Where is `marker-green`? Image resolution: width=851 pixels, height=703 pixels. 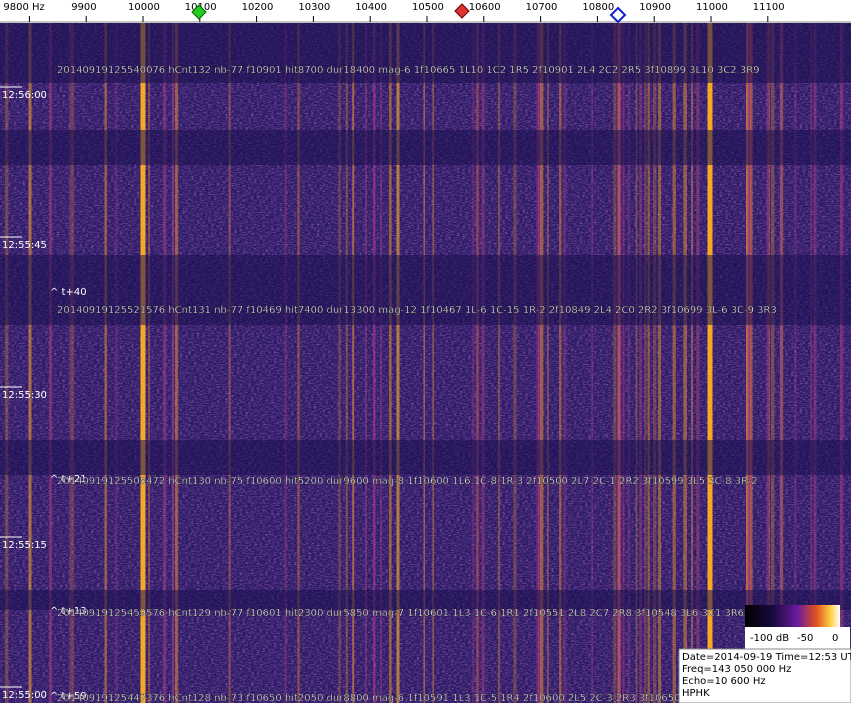 marker-green is located at coordinates (199, 12).